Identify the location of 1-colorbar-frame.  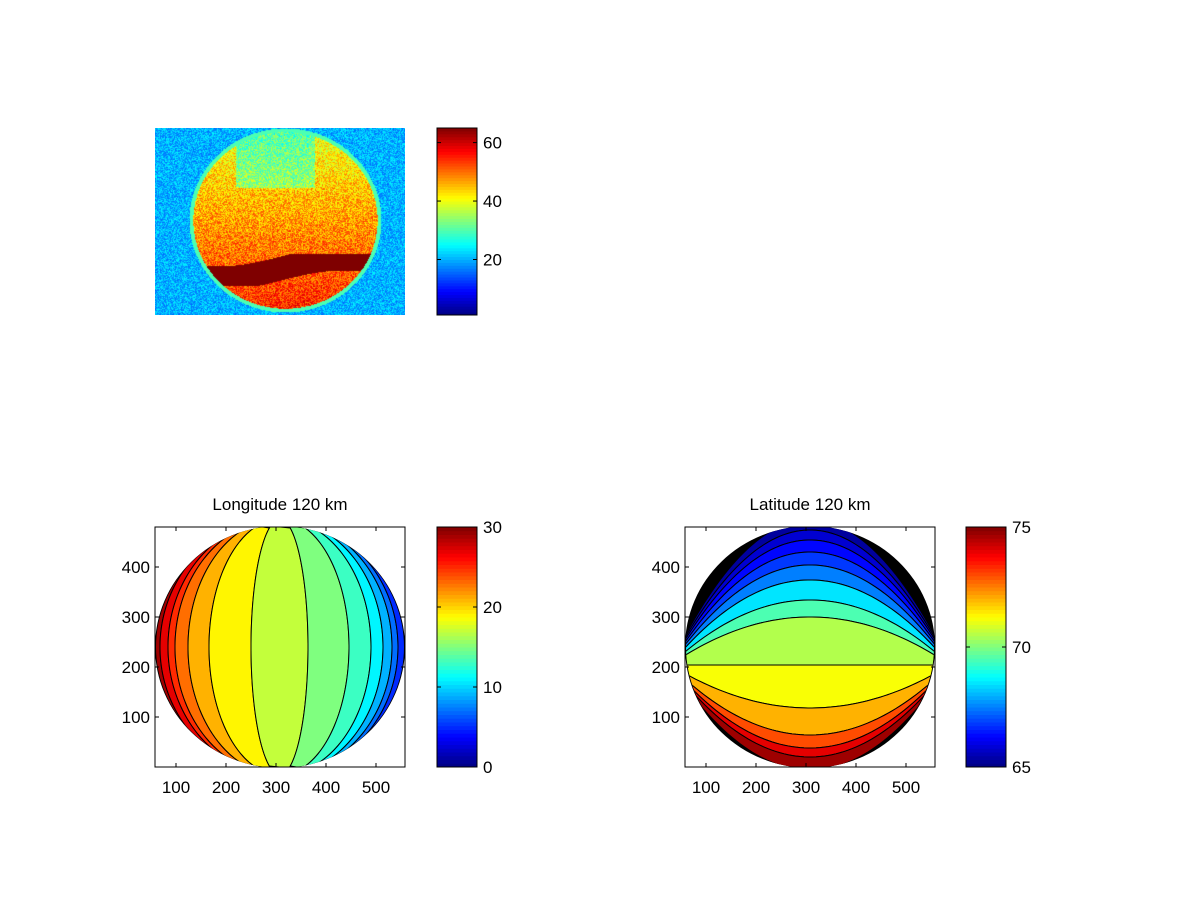
(457, 647).